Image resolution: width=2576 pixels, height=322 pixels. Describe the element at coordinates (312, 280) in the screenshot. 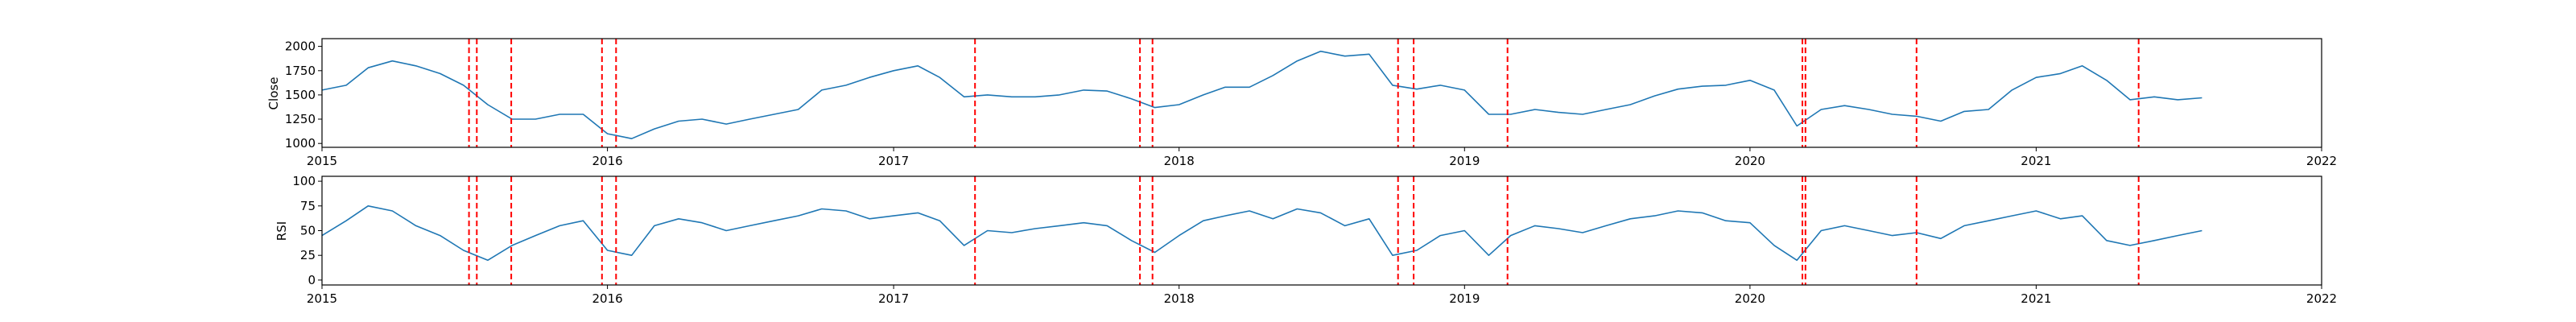

I see `rsi-ytick-label-0: 0` at that location.